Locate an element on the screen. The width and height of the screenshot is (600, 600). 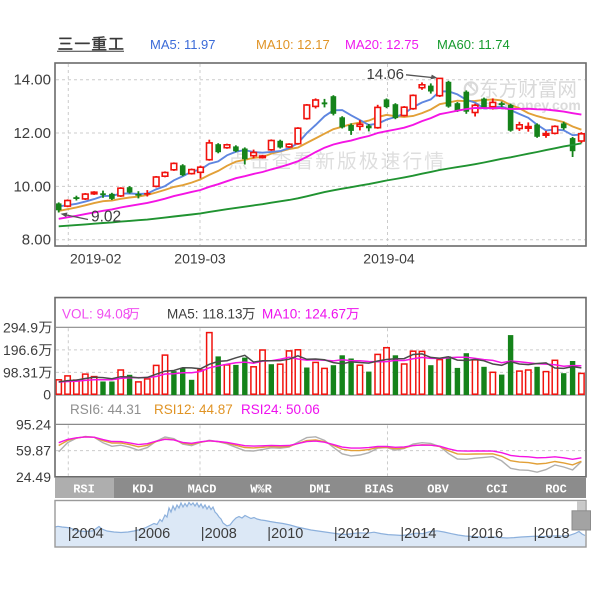
svg-text: KDJ is located at coordinates (143, 490).